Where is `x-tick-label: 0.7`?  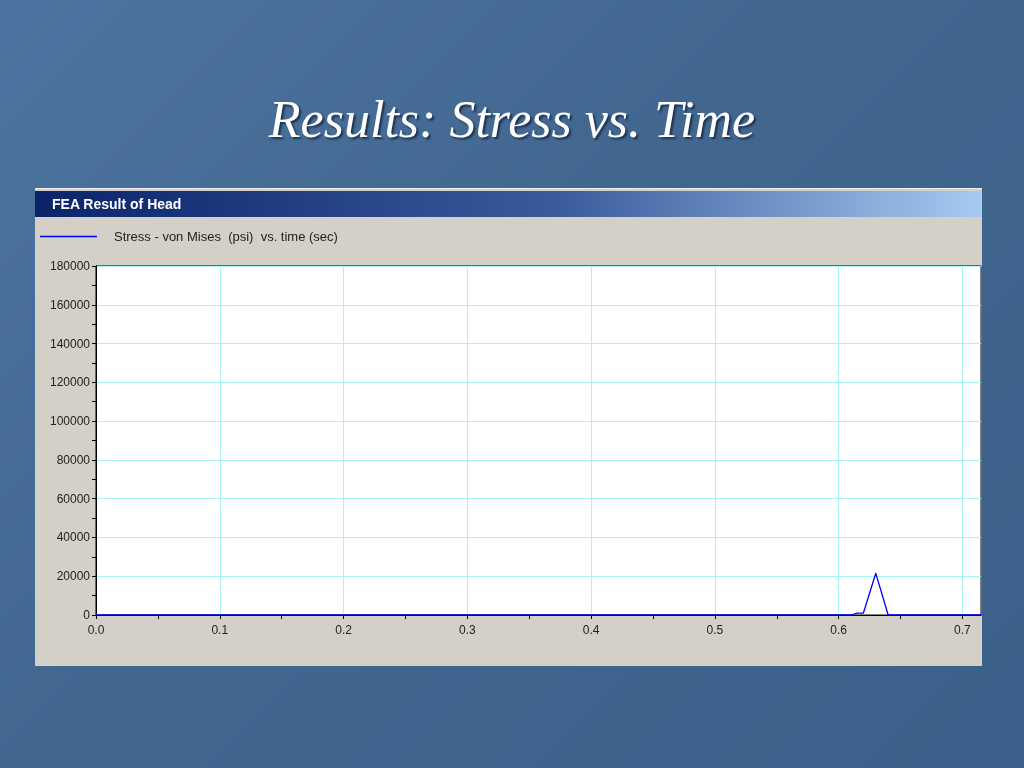
x-tick-label: 0.7 is located at coordinates (963, 630).